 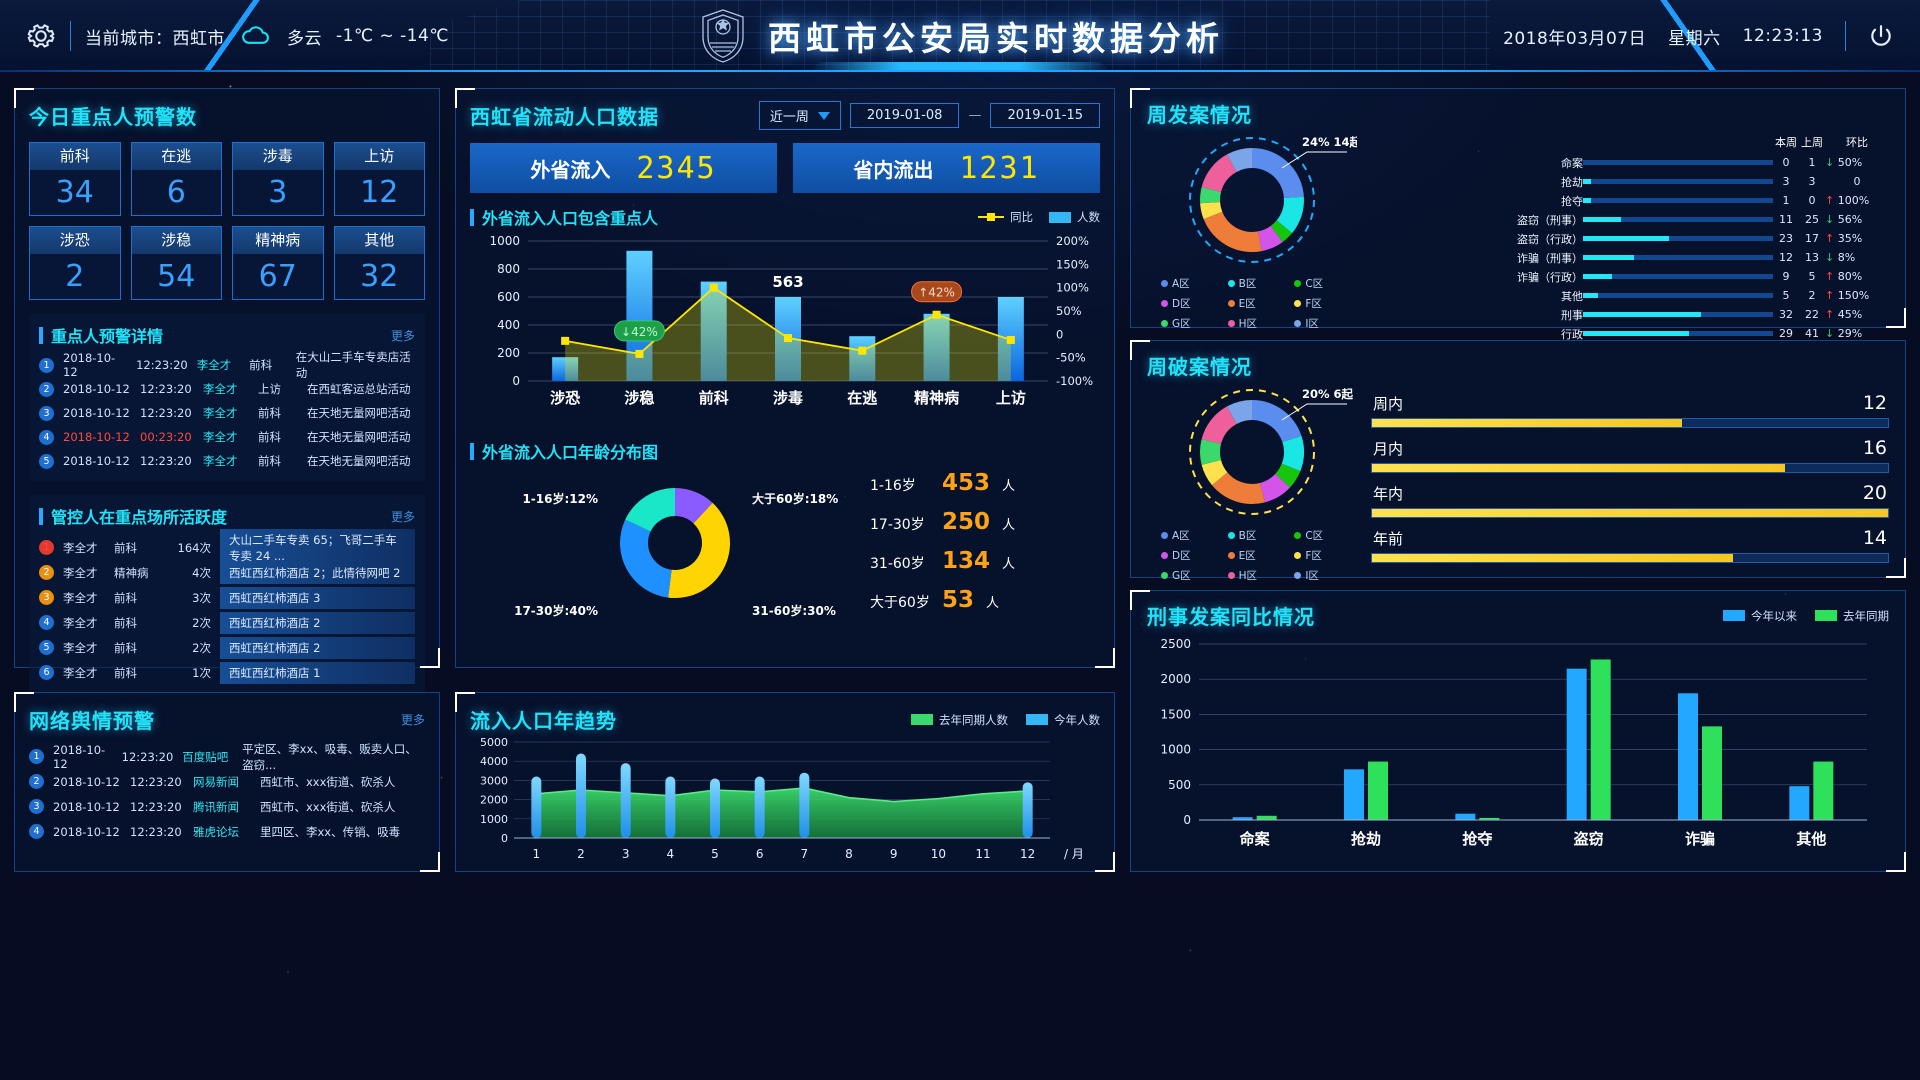 What do you see at coordinates (1045, 115) in the screenshot?
I see `date-to-input: 2019-01-15` at bounding box center [1045, 115].